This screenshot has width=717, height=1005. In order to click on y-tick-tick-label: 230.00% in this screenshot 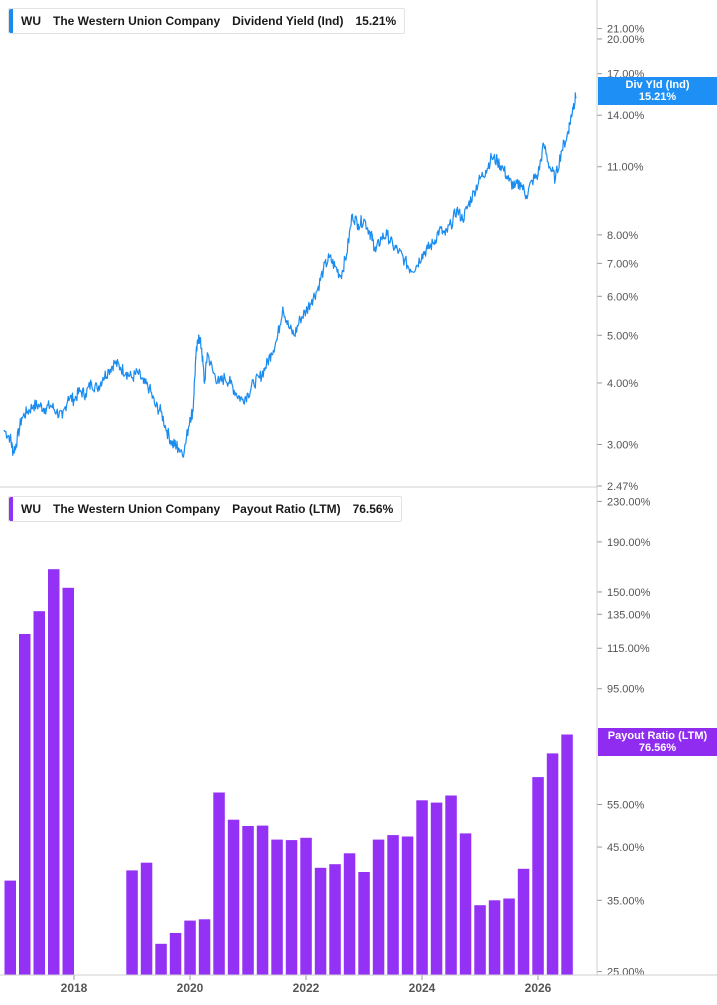, I will do `click(629, 502)`.